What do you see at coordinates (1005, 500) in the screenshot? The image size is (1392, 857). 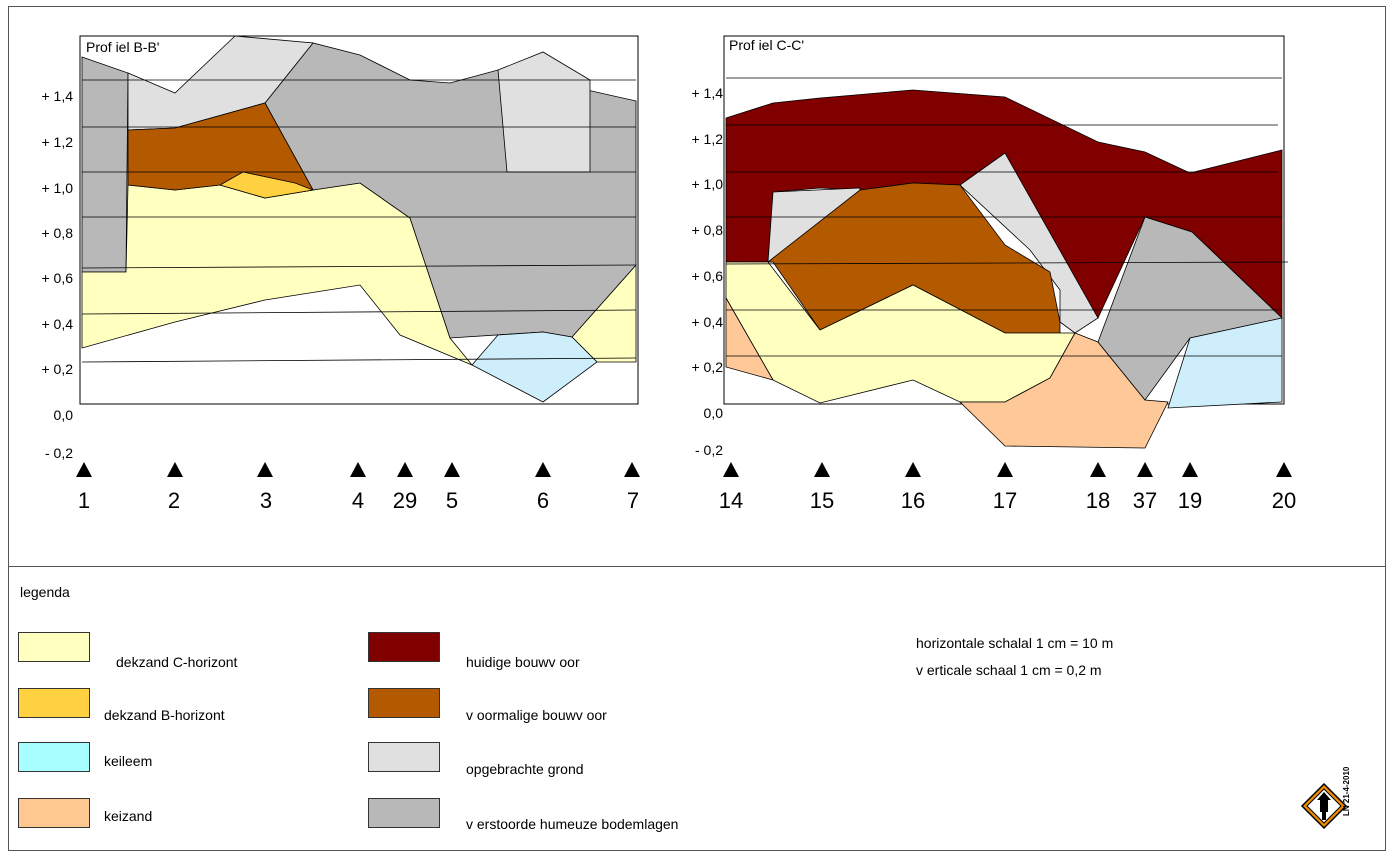 I see `cc-point-label: 17` at bounding box center [1005, 500].